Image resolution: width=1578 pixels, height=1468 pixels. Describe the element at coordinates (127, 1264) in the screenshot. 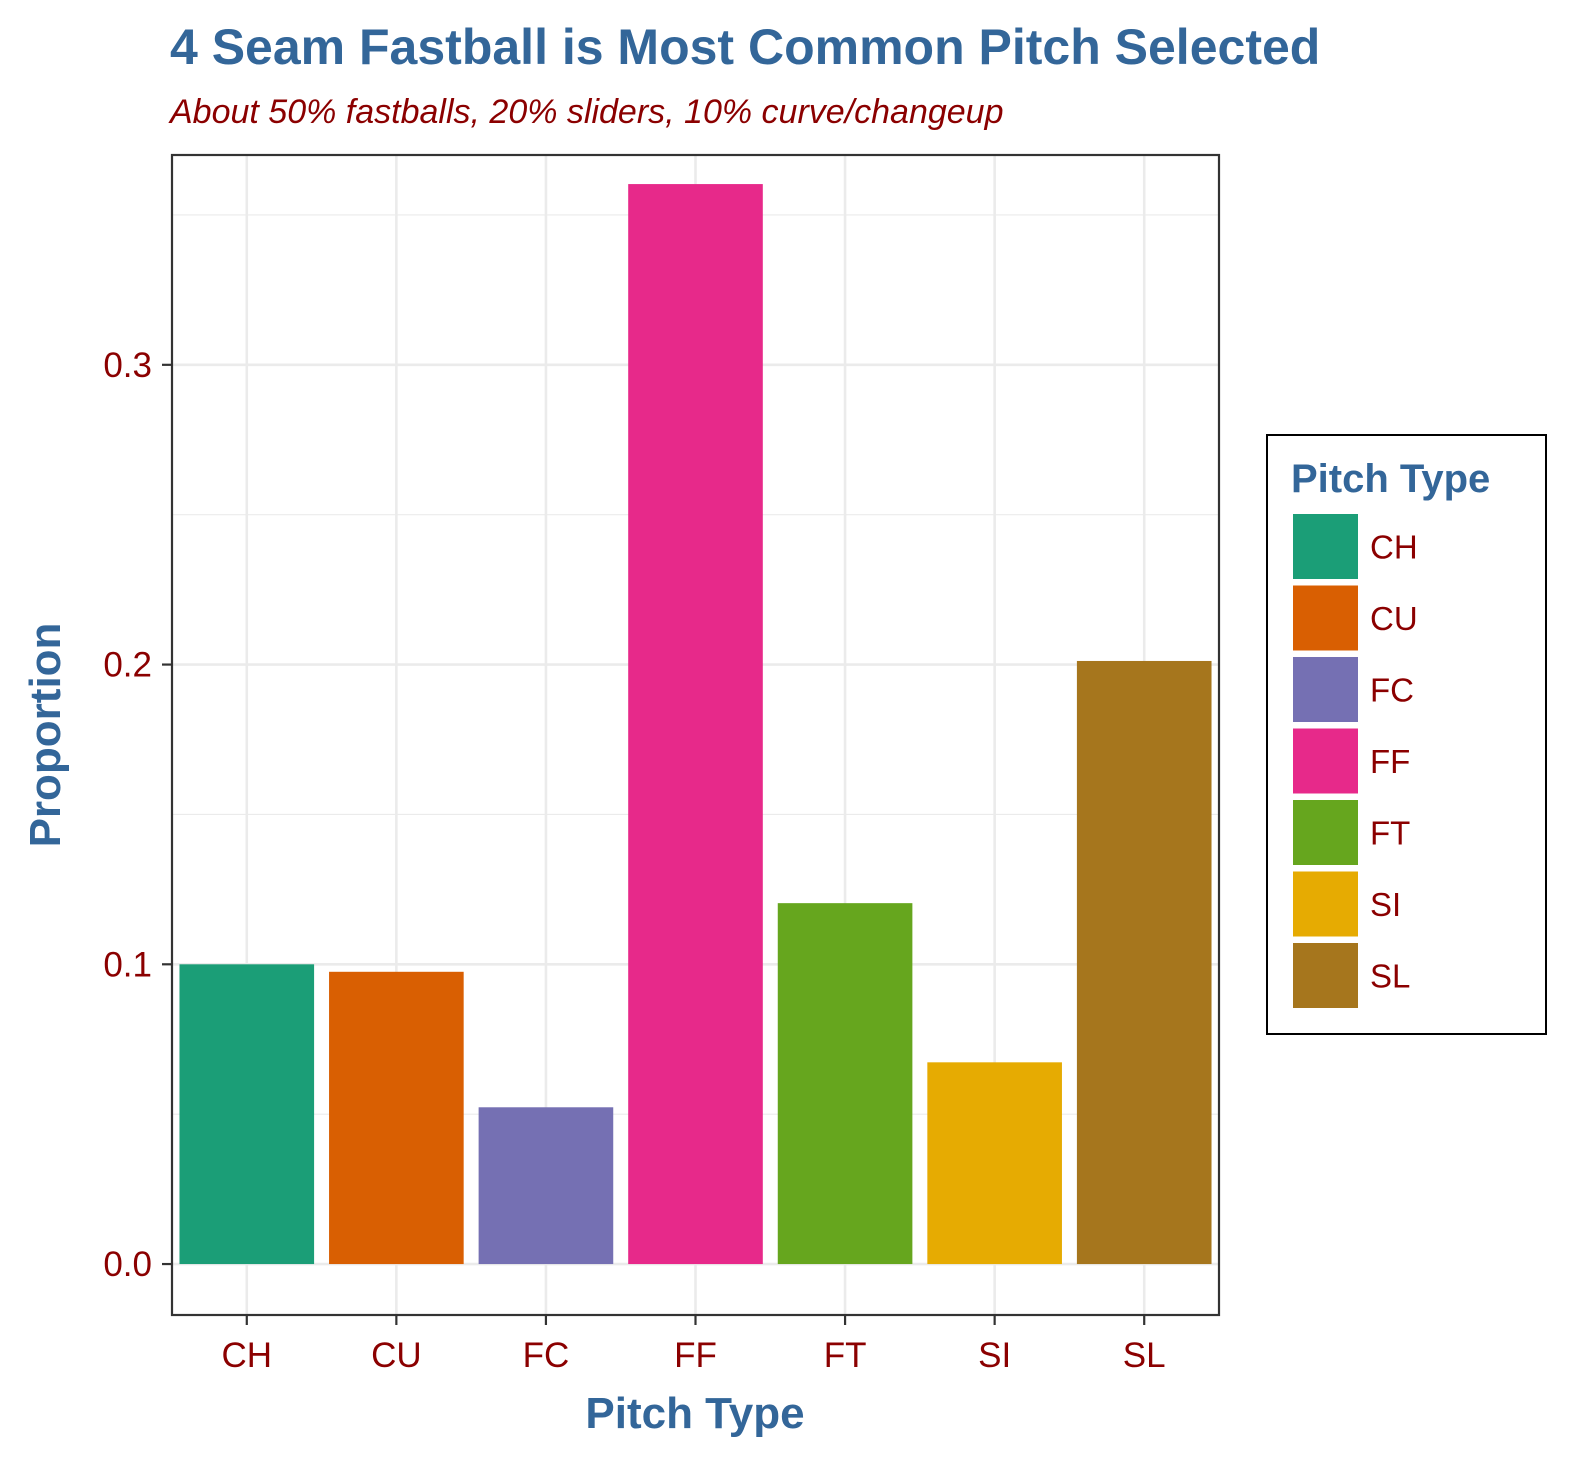

I see `y-tick-label: 0.0` at that location.